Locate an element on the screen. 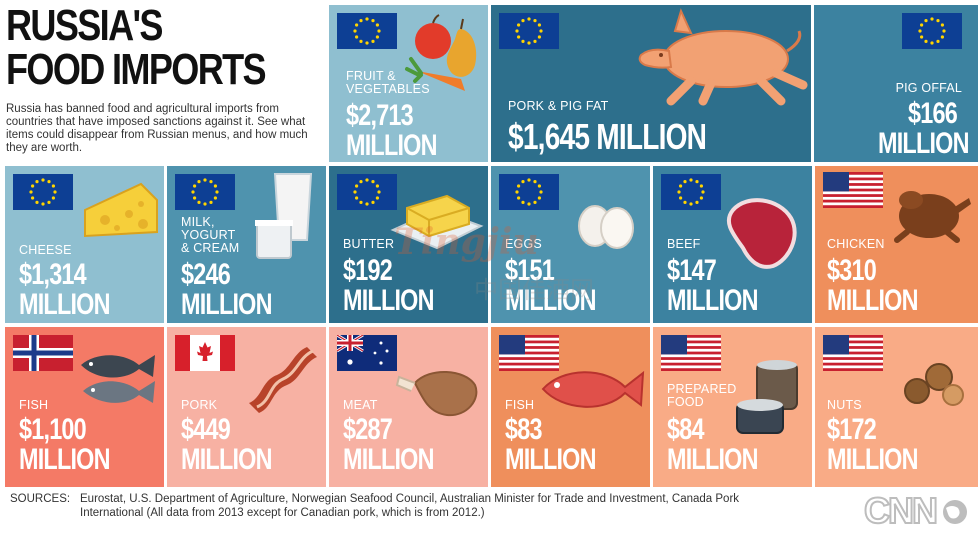 The height and width of the screenshot is (533, 980). tile-pork-pig-fat: PORK & PIG FAT $1,645 MILLION is located at coordinates (651, 83).